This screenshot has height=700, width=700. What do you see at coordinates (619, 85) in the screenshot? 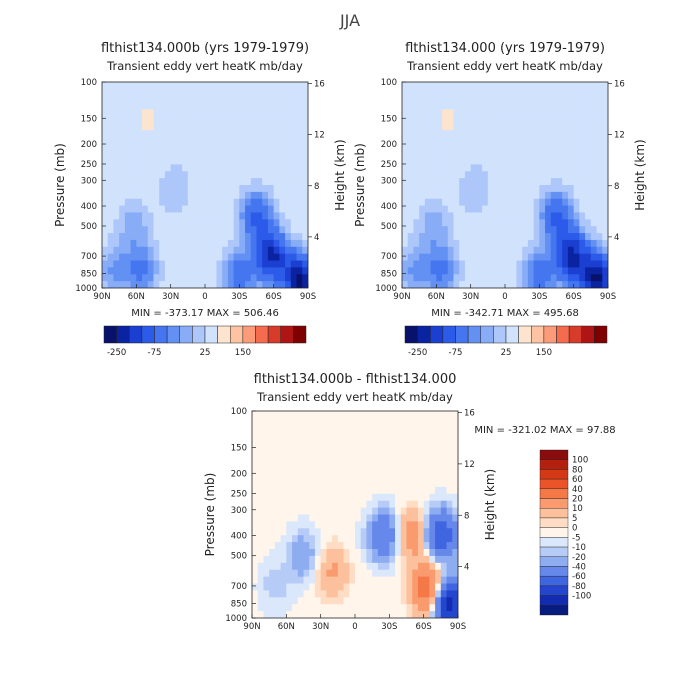
I see `y-right-tick-label: 16` at bounding box center [619, 85].